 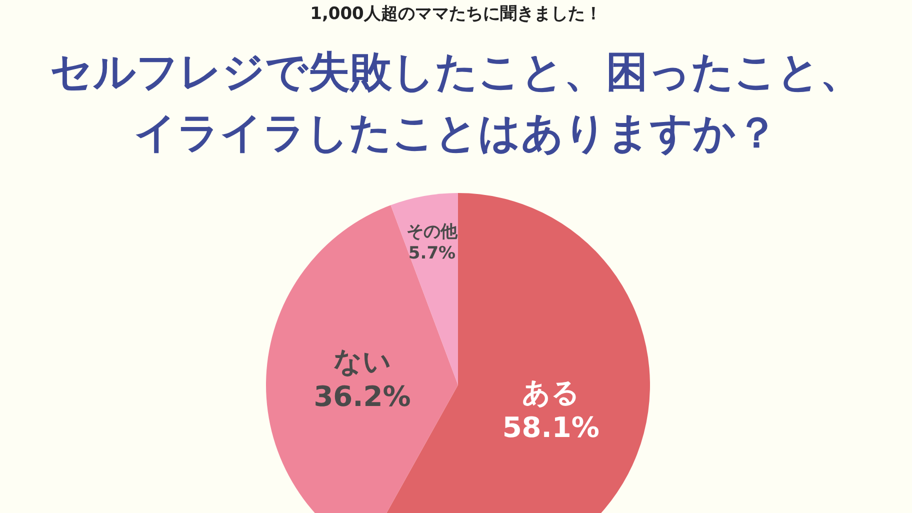 What do you see at coordinates (456, 14) in the screenshot?
I see `chart-subtitle: 1,000人超のママたちに聞きました！` at bounding box center [456, 14].